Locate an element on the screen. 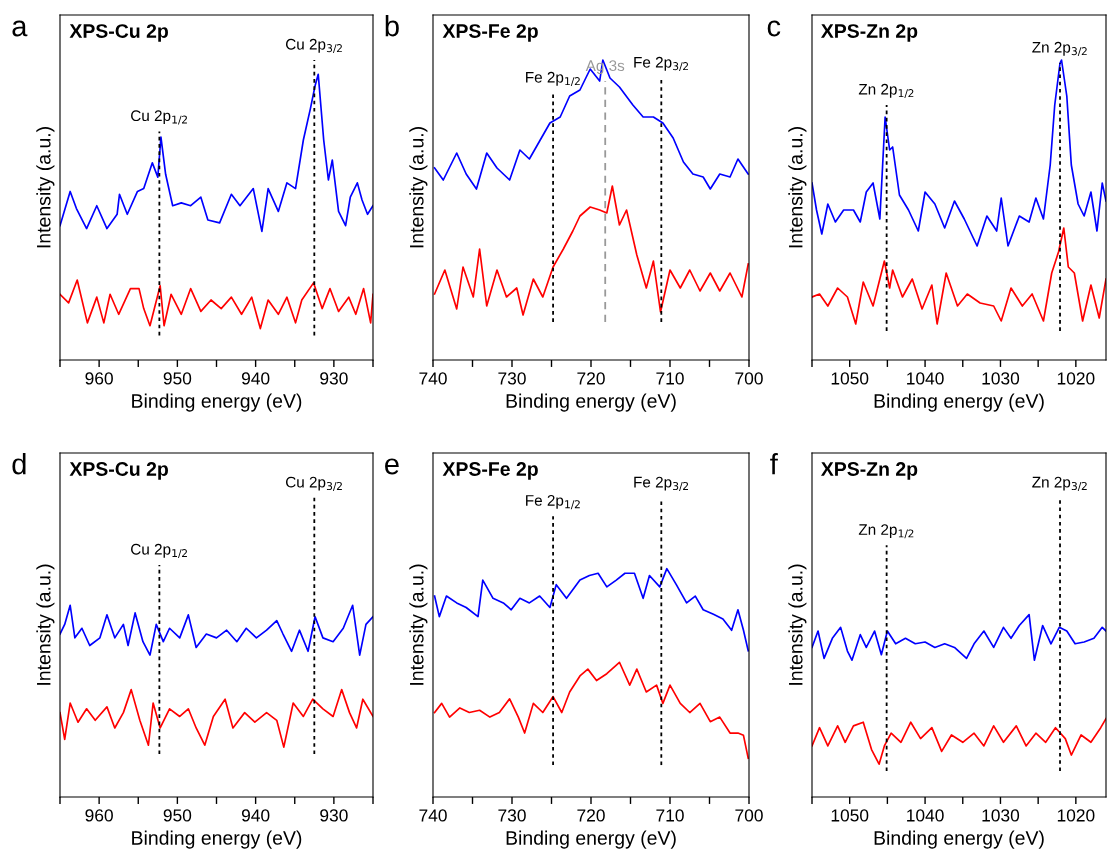 This screenshot has height=863, width=1116. text: b is located at coordinates (392, 26).